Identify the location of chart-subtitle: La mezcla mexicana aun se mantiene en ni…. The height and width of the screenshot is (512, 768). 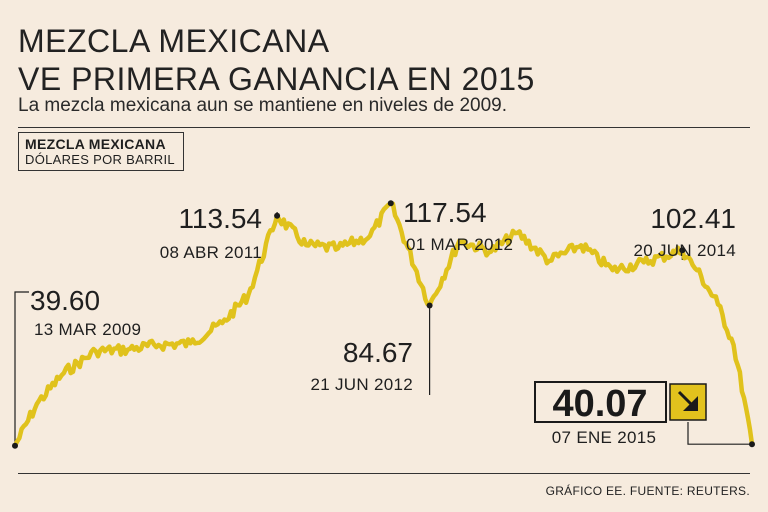
(263, 105).